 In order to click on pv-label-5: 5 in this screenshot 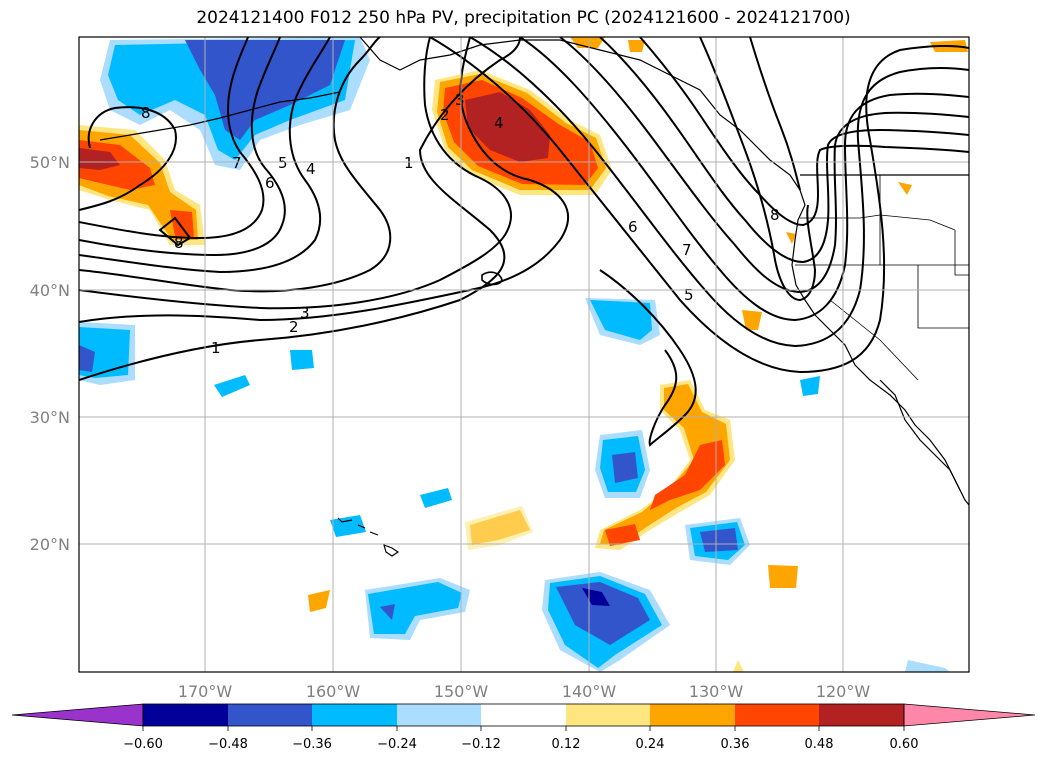, I will do `click(283, 163)`.